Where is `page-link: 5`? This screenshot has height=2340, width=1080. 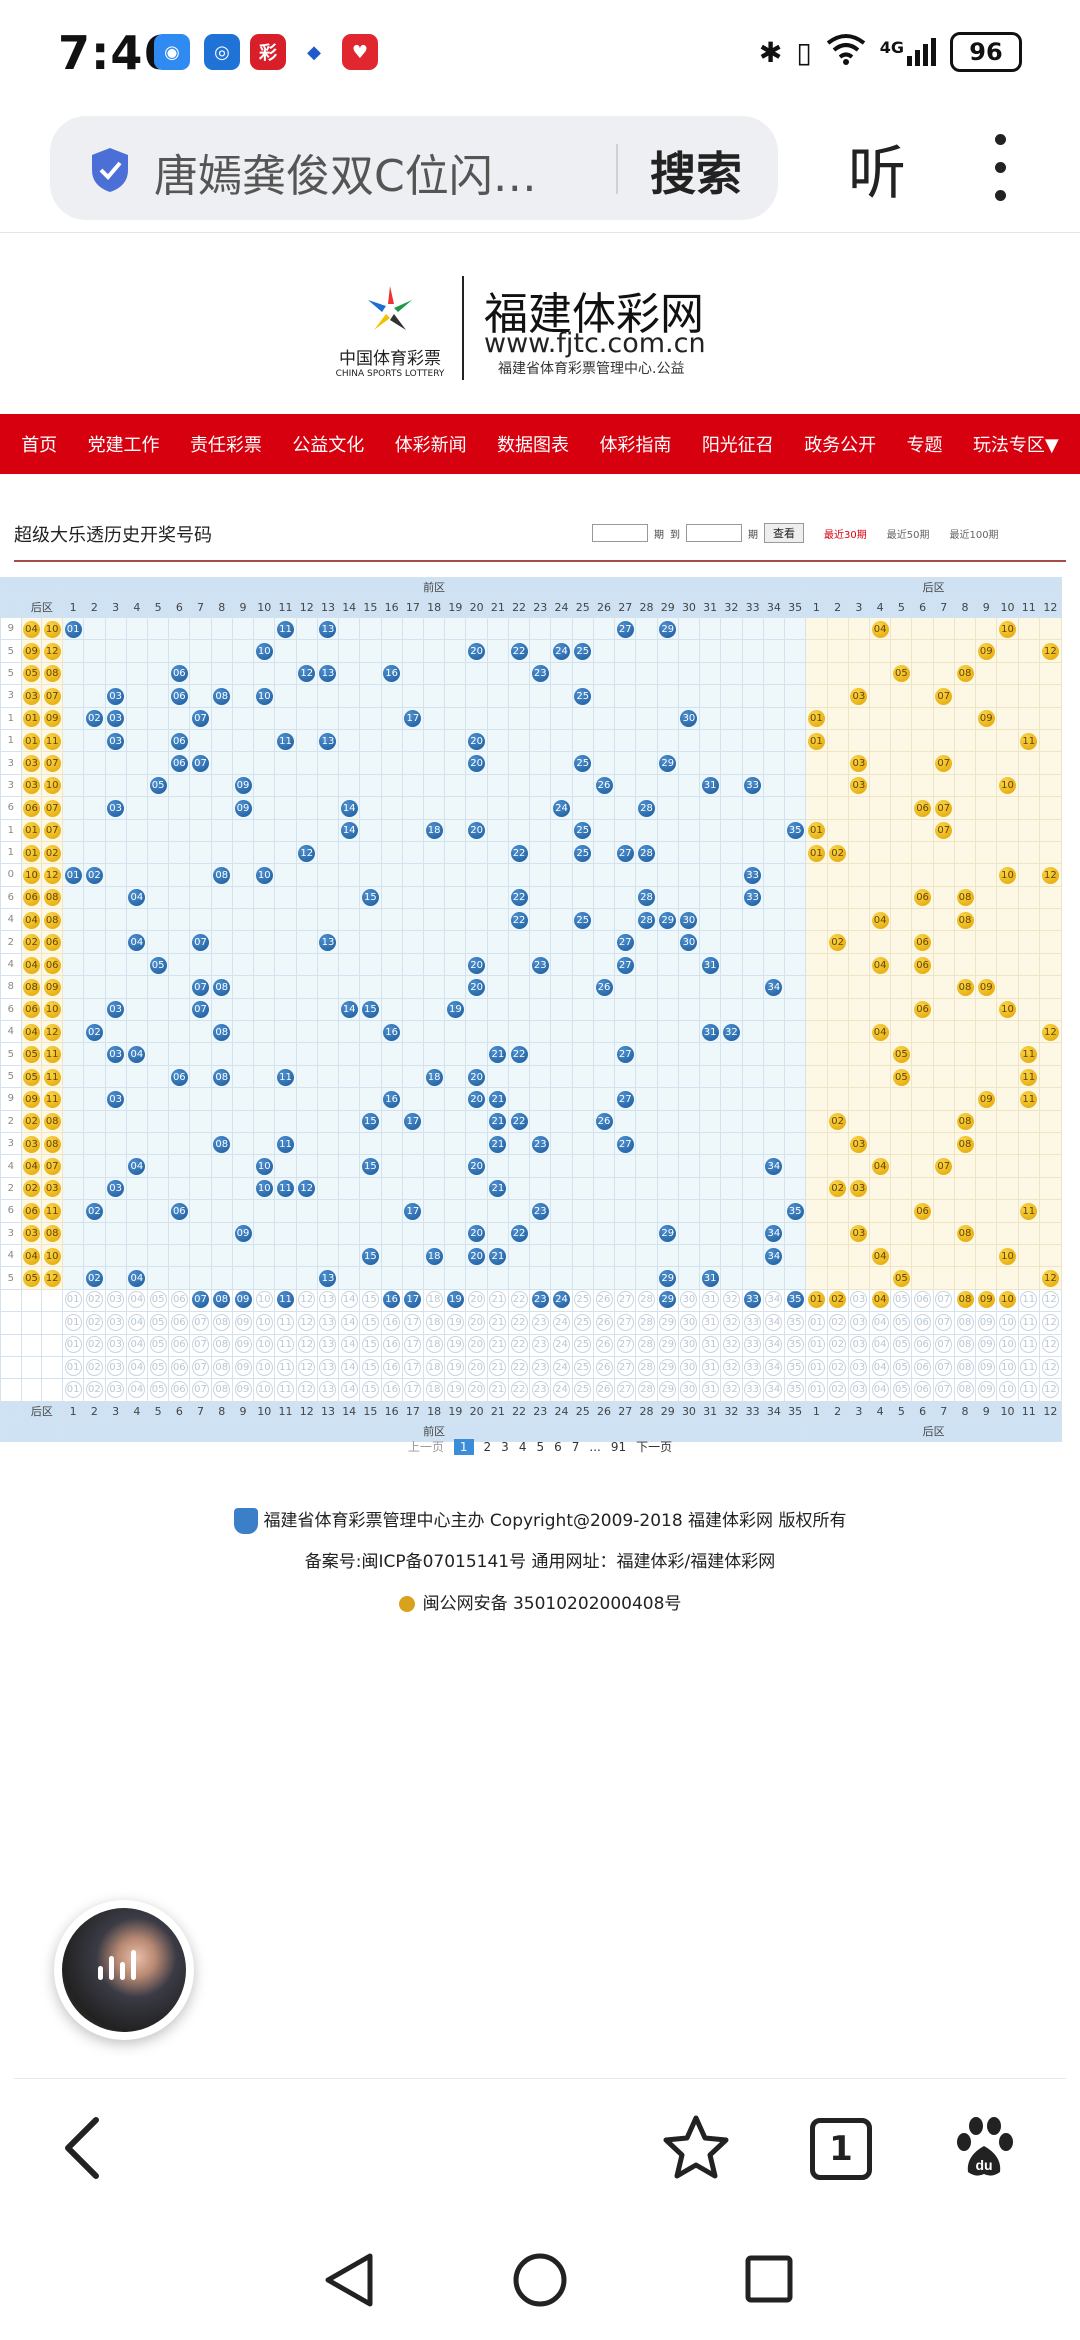
page-link: 5 is located at coordinates (540, 1446).